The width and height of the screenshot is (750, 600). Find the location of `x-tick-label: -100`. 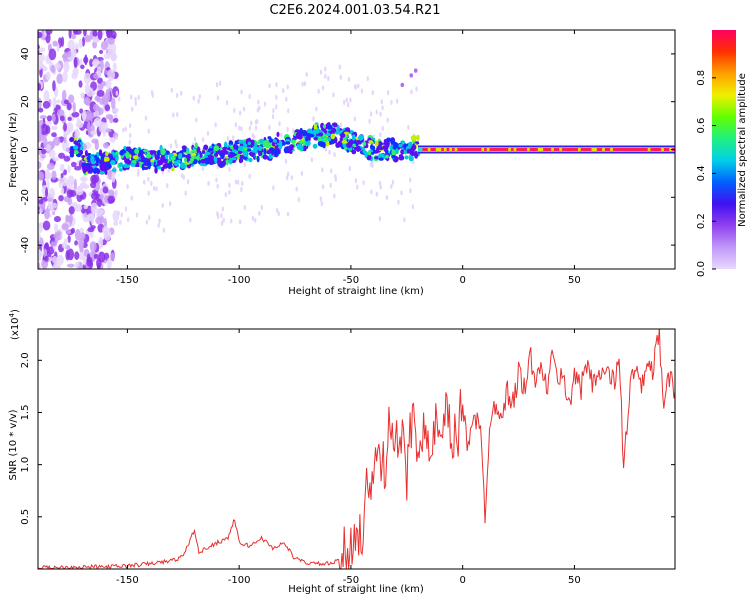

x-tick-label: -100 is located at coordinates (239, 280).